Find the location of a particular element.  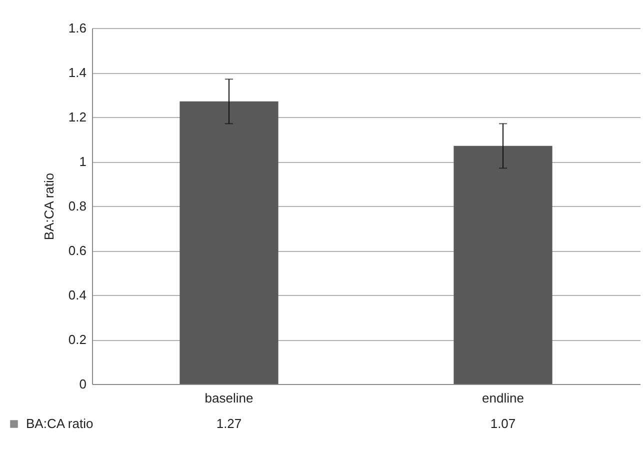

data-label: 1.07 is located at coordinates (503, 423).